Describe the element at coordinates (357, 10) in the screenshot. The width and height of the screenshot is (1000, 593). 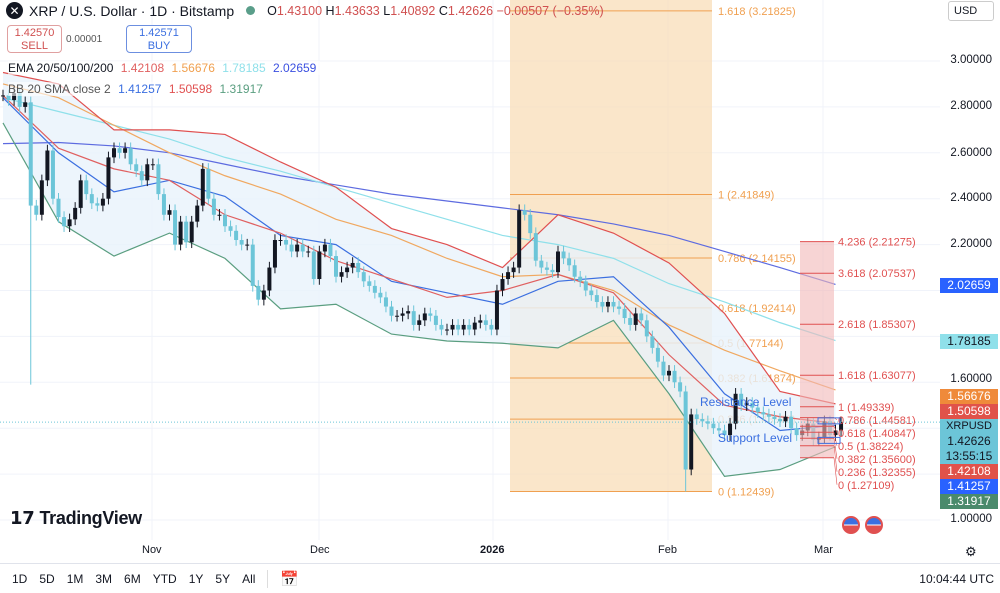
I see `high-value: 1.43633` at that location.